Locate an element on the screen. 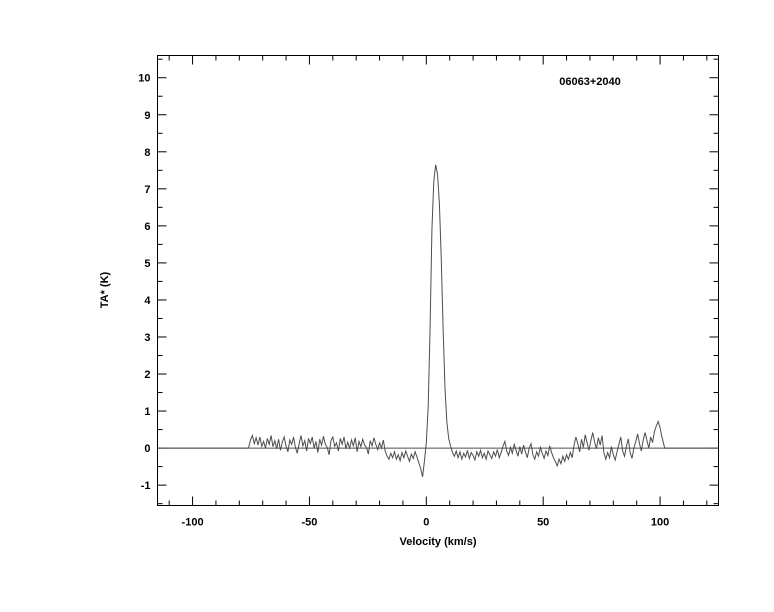 Image resolution: width=774 pixels, height=612 pixels. y-tick-label: 2 is located at coordinates (147, 375).